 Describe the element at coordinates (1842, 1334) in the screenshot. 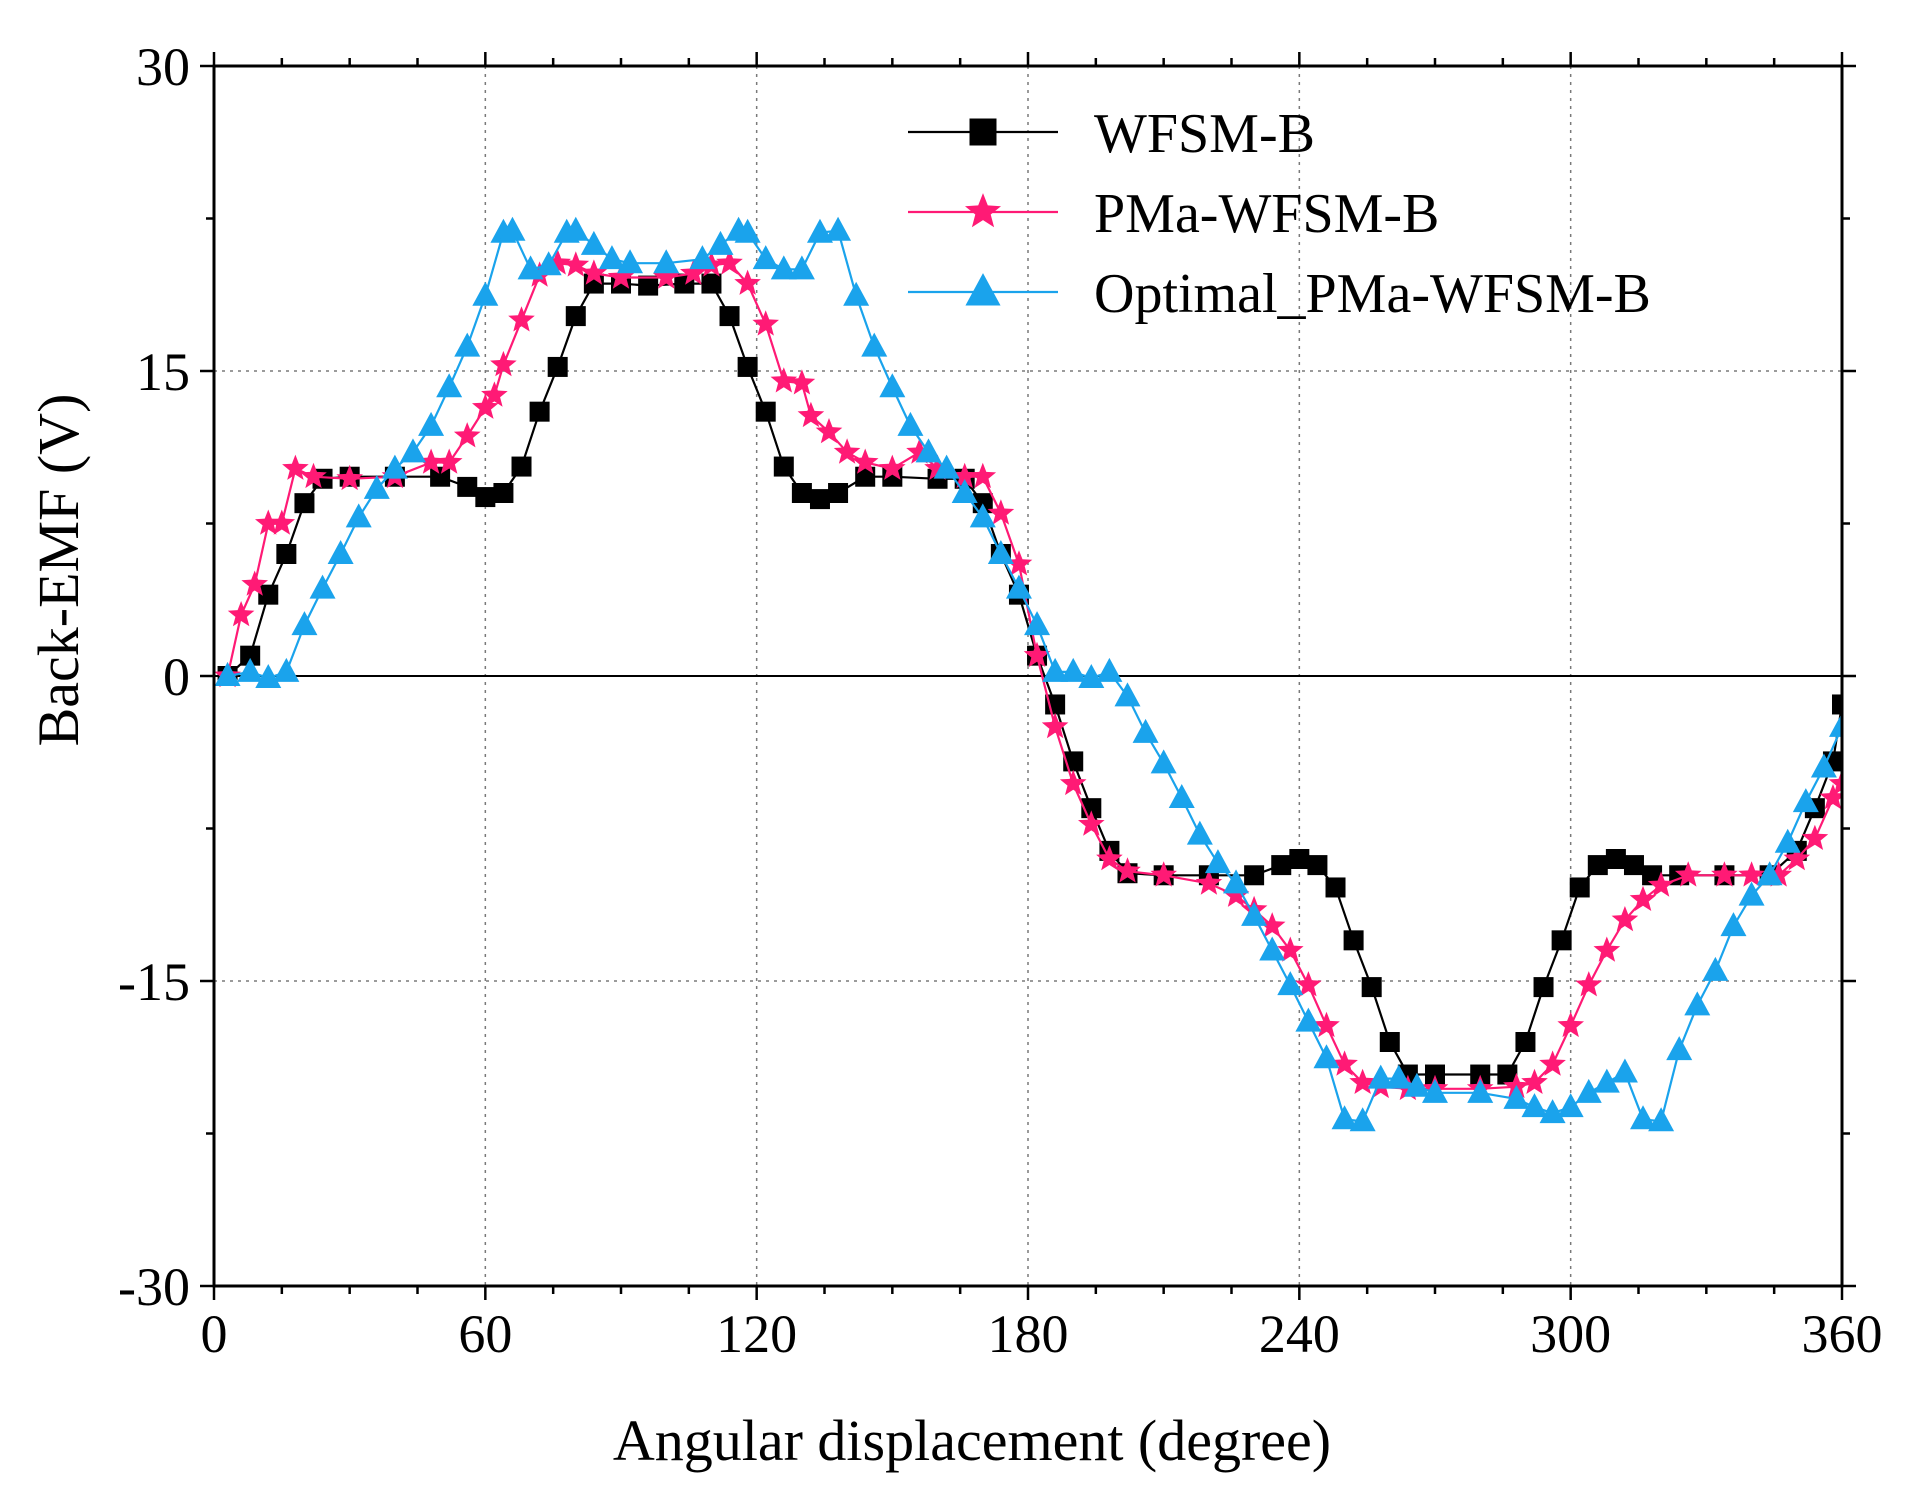

I see `x-tick-label: 360` at that location.